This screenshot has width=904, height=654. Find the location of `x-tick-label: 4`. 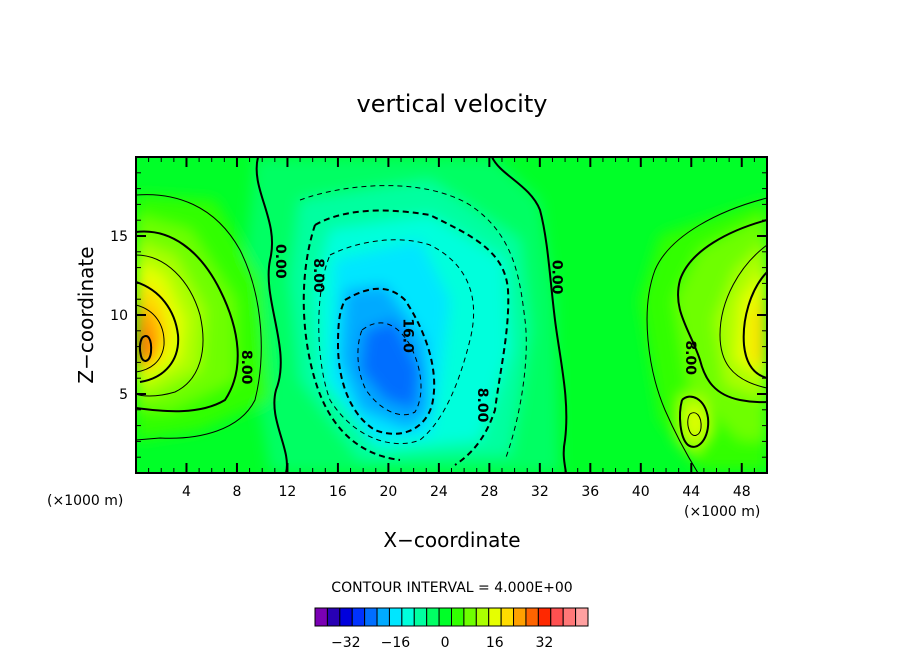

x-tick-label: 4 is located at coordinates (186, 492).